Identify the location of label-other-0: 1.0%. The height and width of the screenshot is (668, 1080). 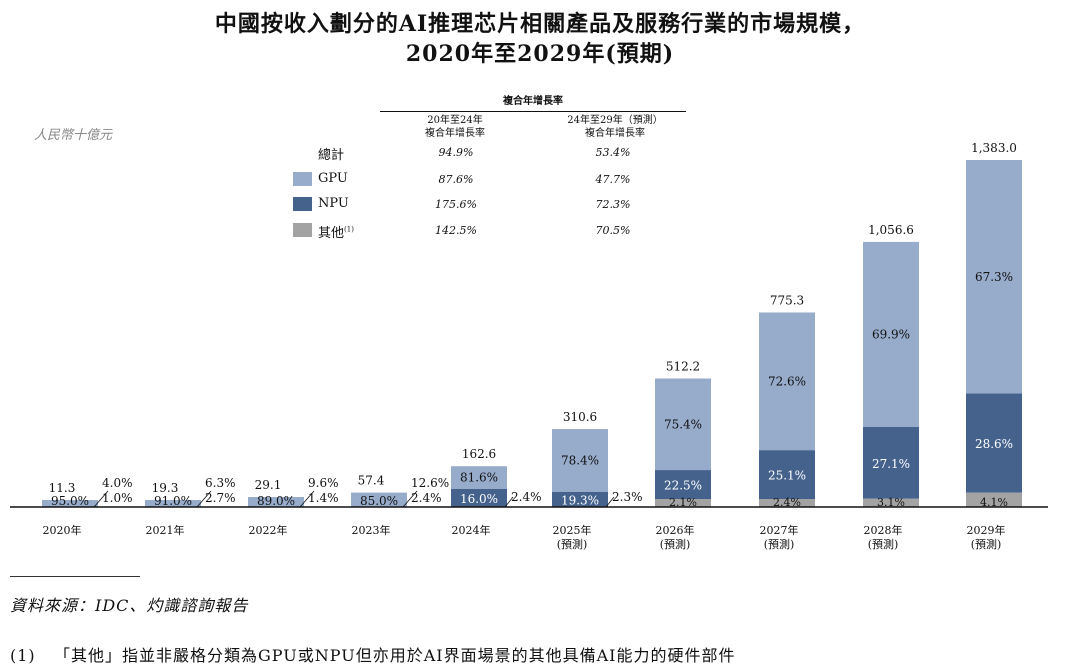
(117, 498).